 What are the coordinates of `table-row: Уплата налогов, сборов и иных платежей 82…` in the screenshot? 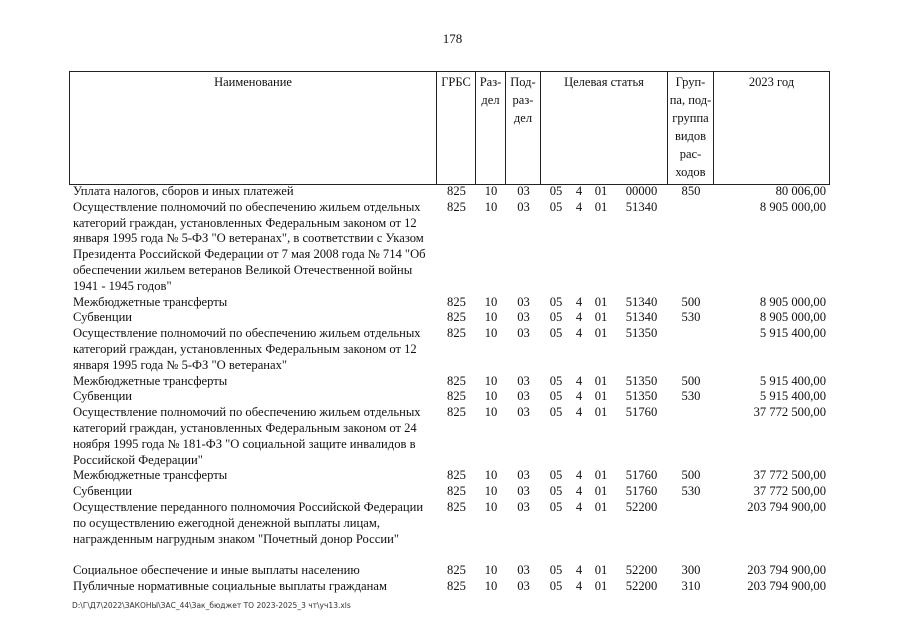 It's located at (450, 192).